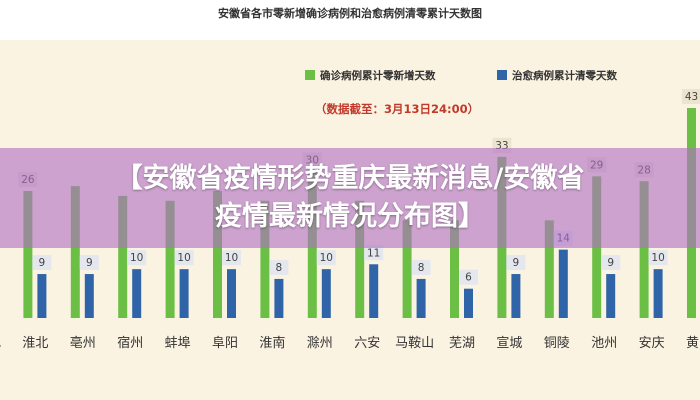 The height and width of the screenshot is (400, 700). Describe the element at coordinates (693, 343) in the screenshot. I see `category-label-15: 黄山` at that location.